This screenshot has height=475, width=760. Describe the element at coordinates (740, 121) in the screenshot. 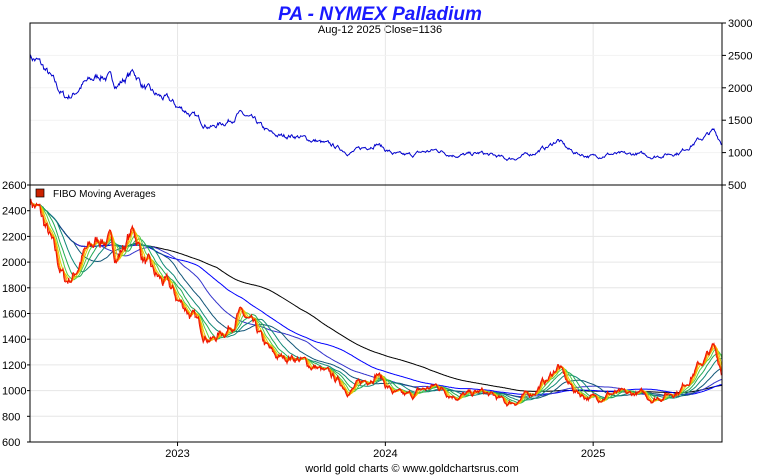

I see `top-y-tick-label: 1500` at that location.